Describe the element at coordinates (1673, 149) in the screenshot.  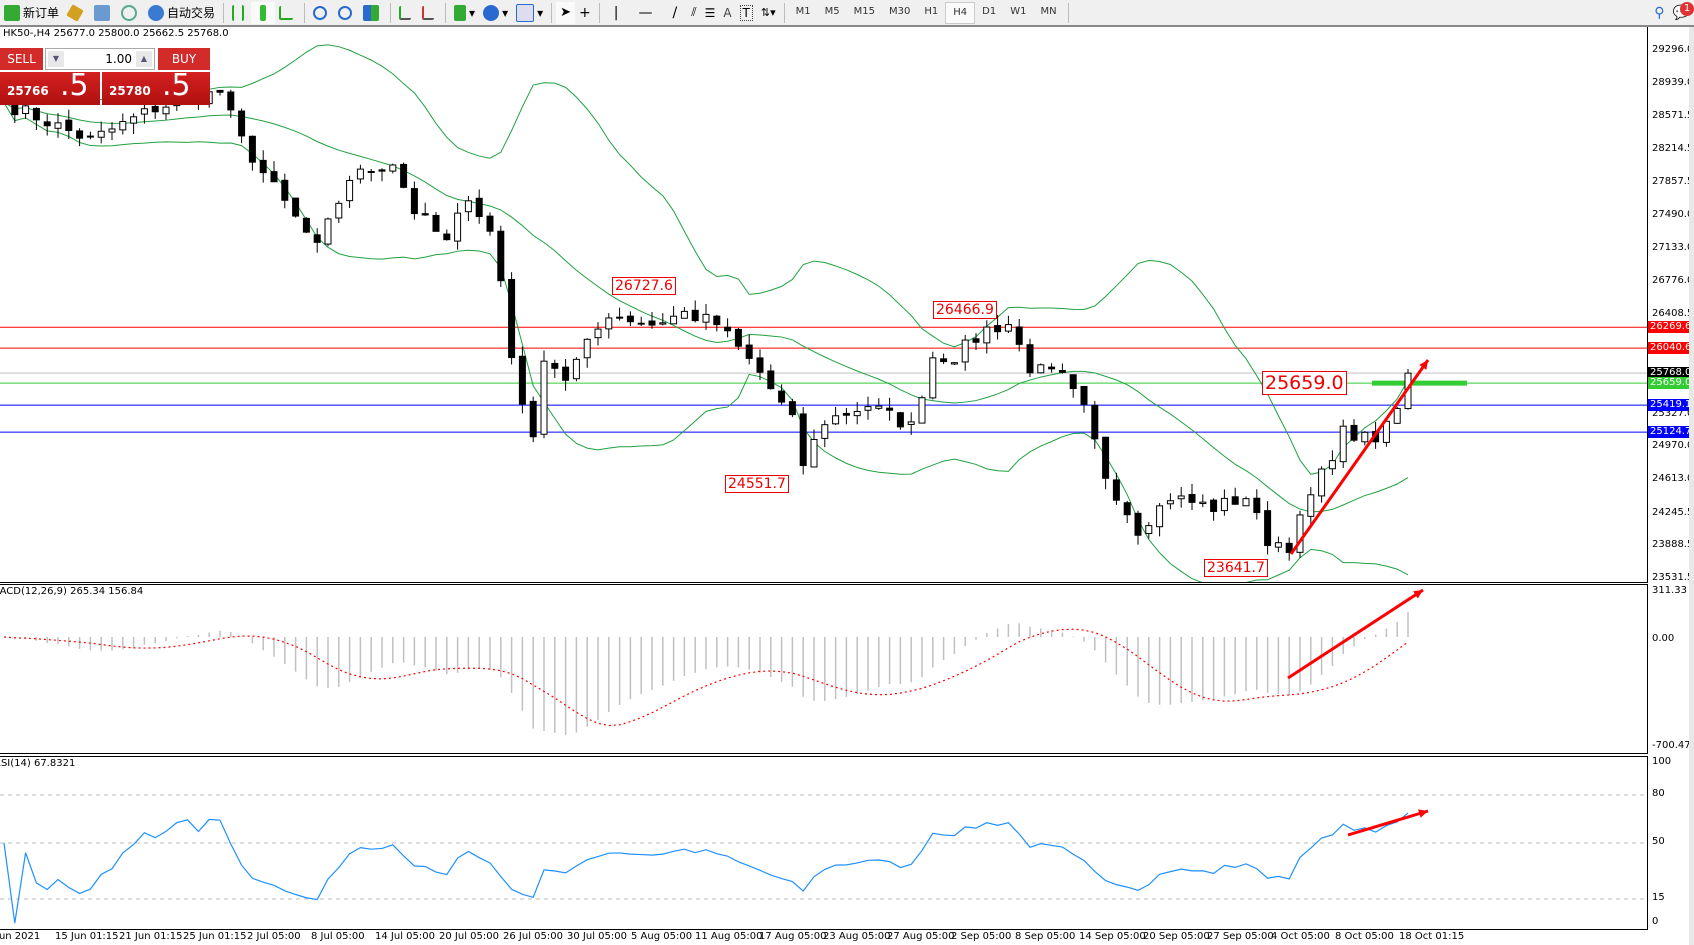
I see `price-axis-label: 28214.5` at that location.